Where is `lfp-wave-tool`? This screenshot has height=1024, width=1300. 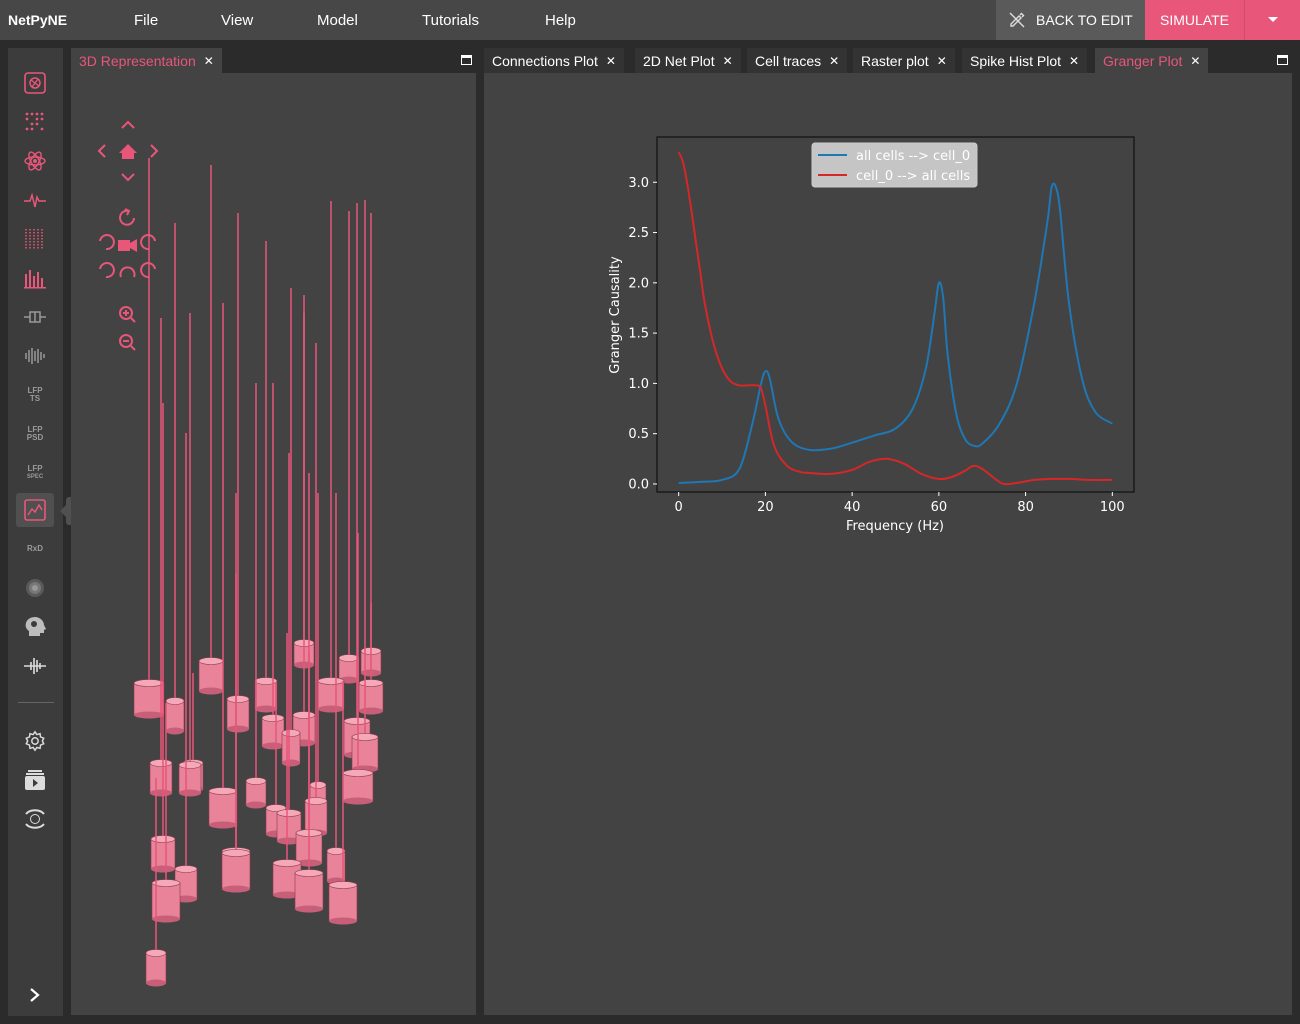 lfp-wave-tool is located at coordinates (35, 666).